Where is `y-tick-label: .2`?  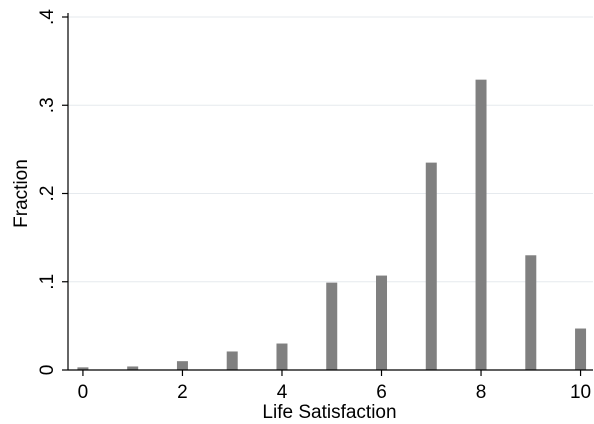
y-tick-label: .2 is located at coordinates (47, 194).